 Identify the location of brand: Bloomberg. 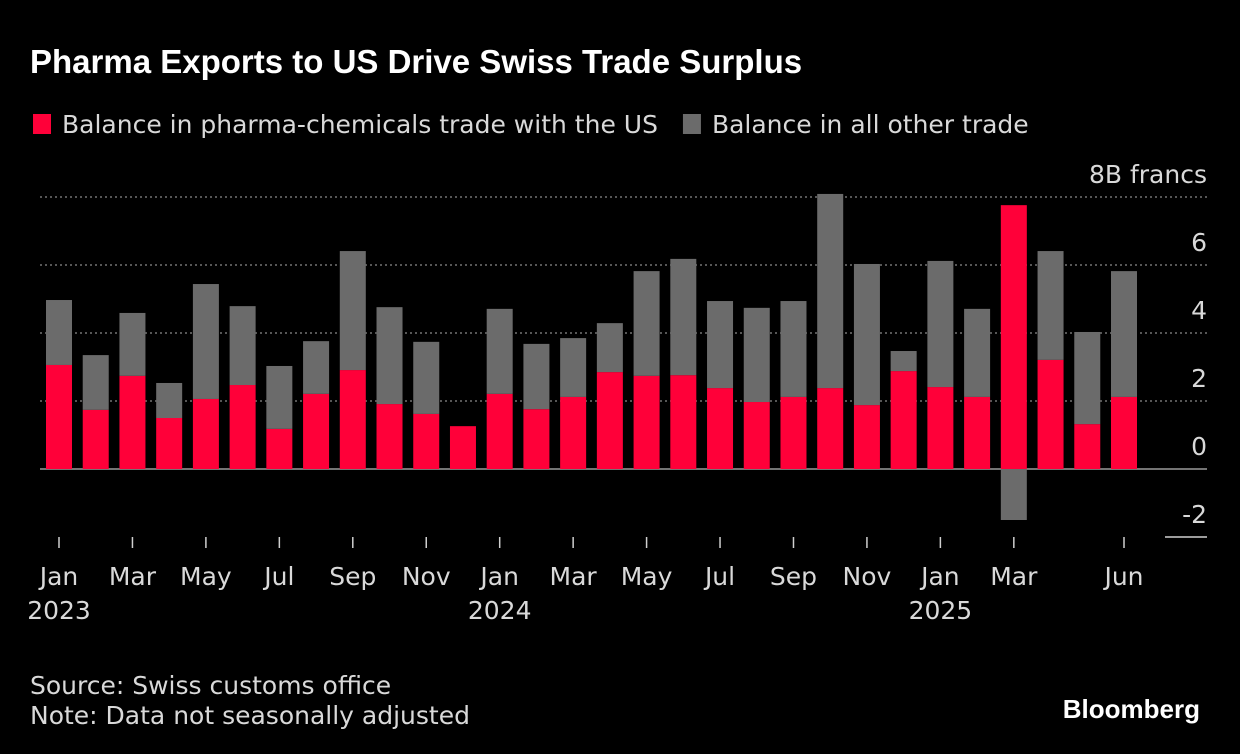
(1131, 709).